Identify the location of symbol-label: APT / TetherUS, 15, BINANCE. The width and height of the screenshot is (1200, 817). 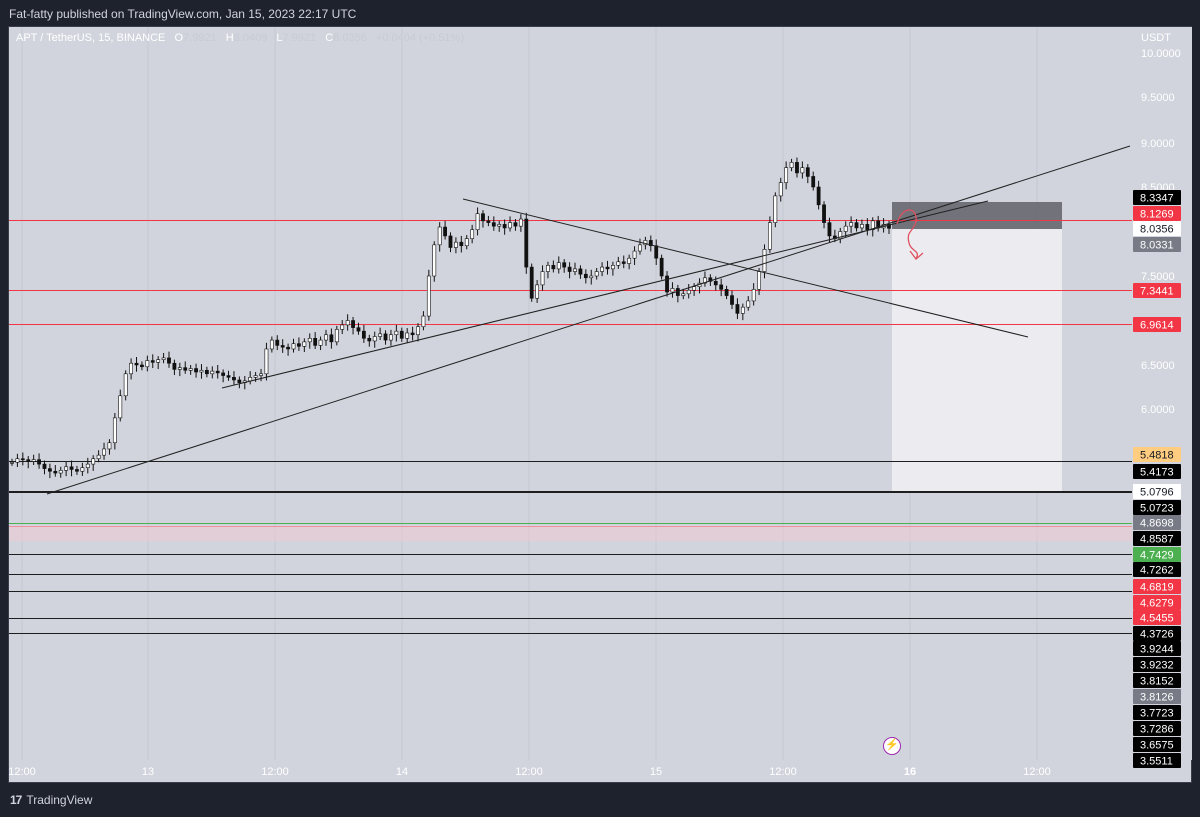
(91, 38).